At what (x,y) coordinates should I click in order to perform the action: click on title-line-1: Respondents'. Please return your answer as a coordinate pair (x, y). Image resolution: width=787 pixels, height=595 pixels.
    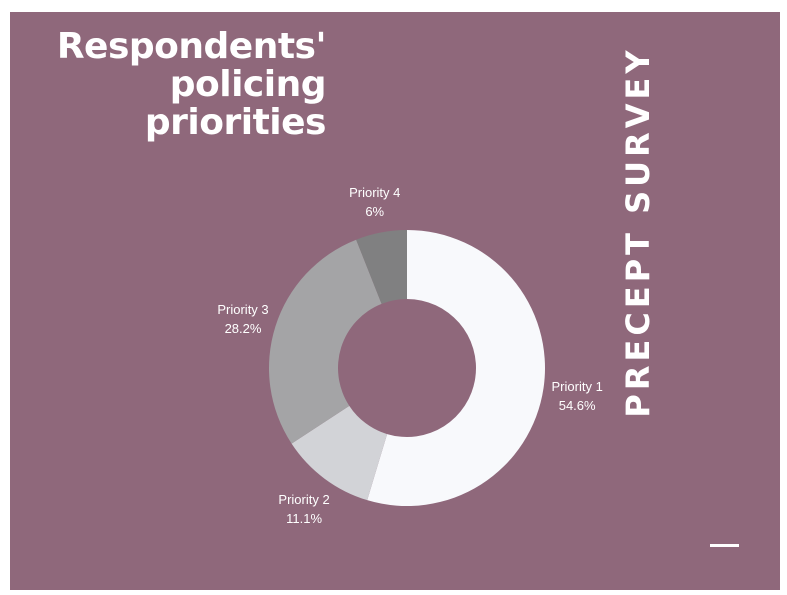
    Looking at the image, I should click on (191, 46).